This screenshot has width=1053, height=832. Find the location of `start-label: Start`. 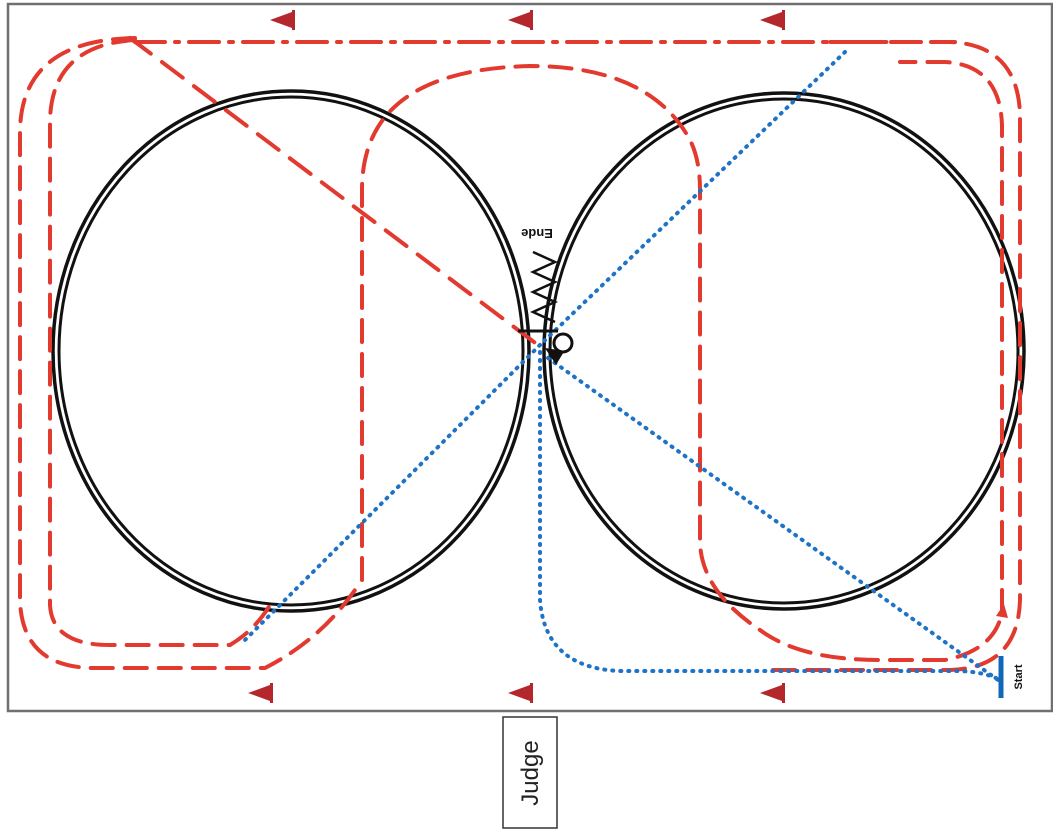

start-label: Start is located at coordinates (1019, 676).